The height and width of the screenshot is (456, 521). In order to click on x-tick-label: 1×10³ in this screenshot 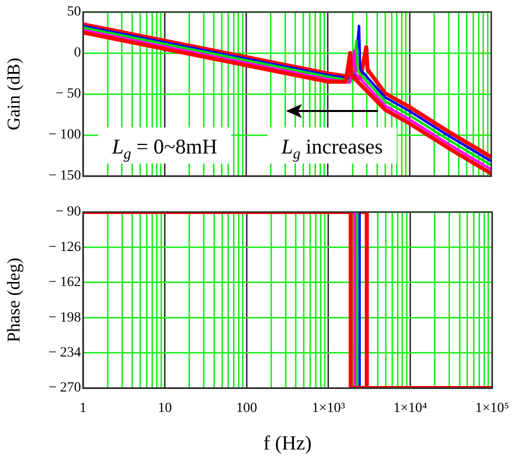, I will do `click(329, 408)`.